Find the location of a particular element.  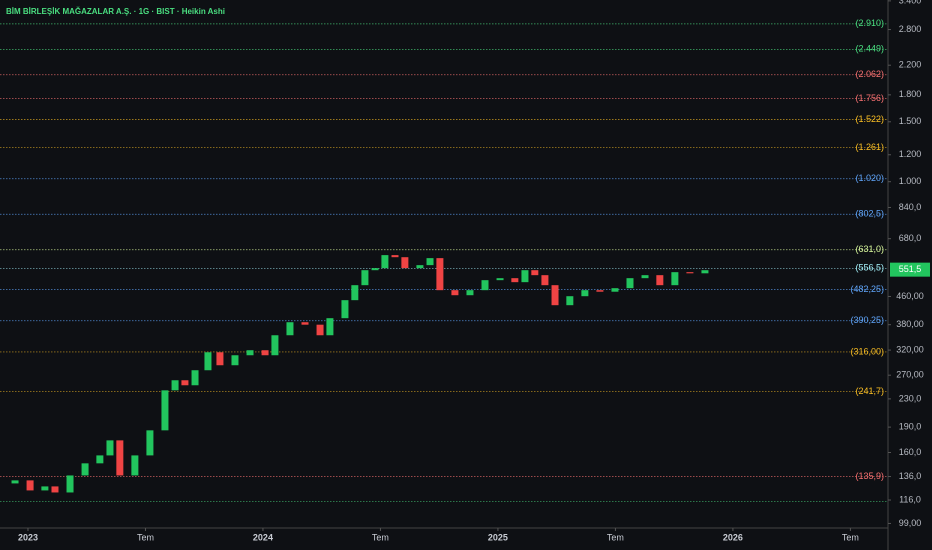

y-tick-label: 320,00 is located at coordinates (910, 349).